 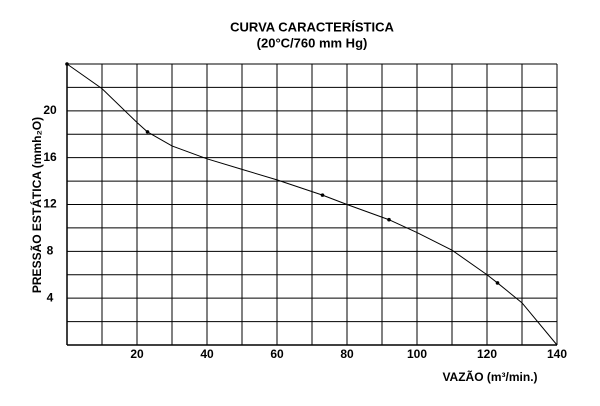 What do you see at coordinates (137, 354) in the screenshot?
I see `x-tick-label: 20` at bounding box center [137, 354].